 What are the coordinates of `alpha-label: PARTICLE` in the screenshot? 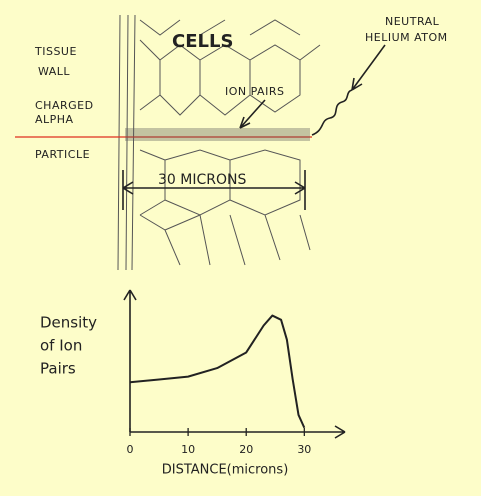 It's located at (62, 154).